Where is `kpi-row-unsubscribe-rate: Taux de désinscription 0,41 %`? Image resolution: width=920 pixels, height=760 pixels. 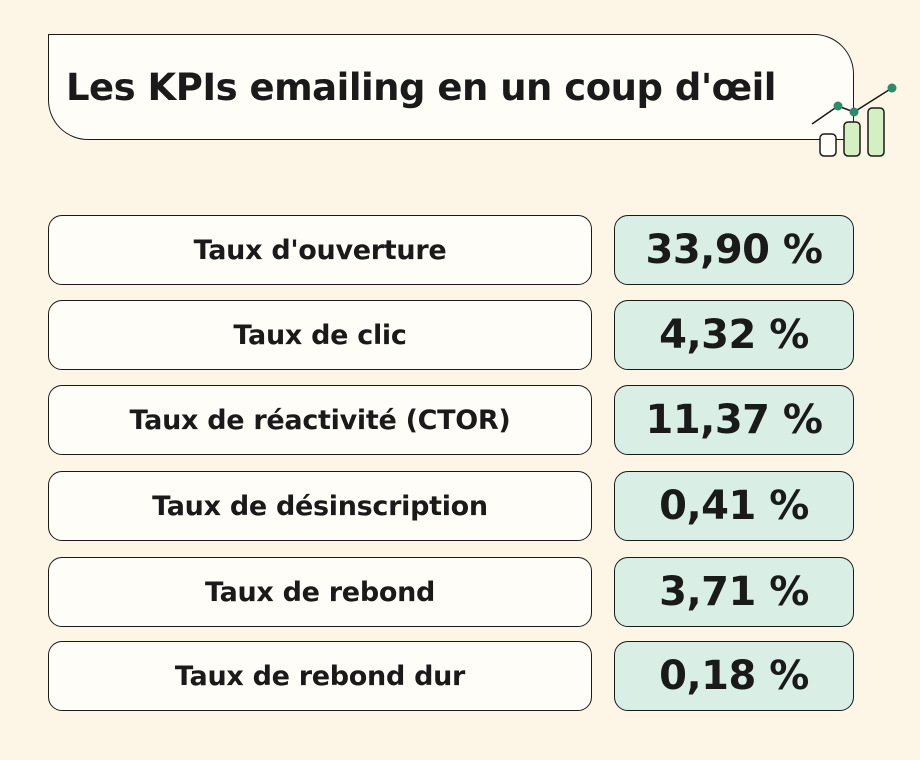 kpi-row-unsubscribe-rate: Taux de désinscription 0,41 % is located at coordinates (451, 506).